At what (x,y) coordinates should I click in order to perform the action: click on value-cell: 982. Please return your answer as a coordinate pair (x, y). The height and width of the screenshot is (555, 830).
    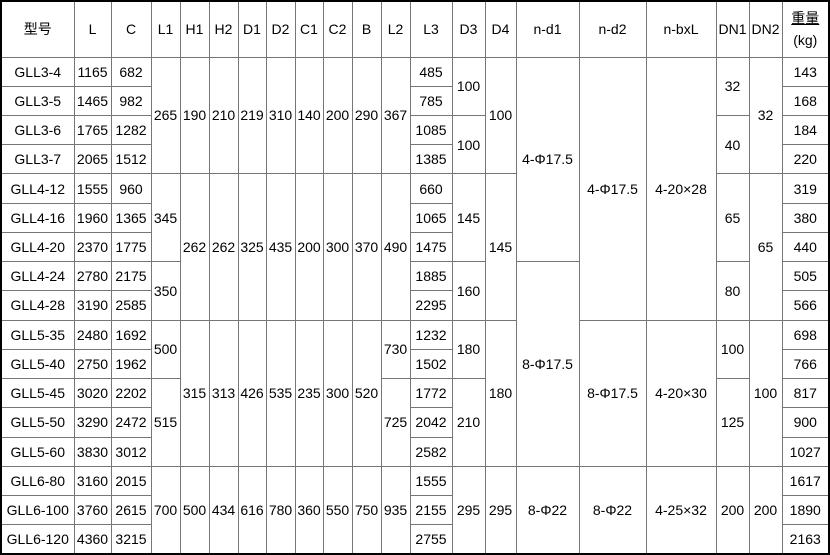
    Looking at the image, I should click on (131, 100).